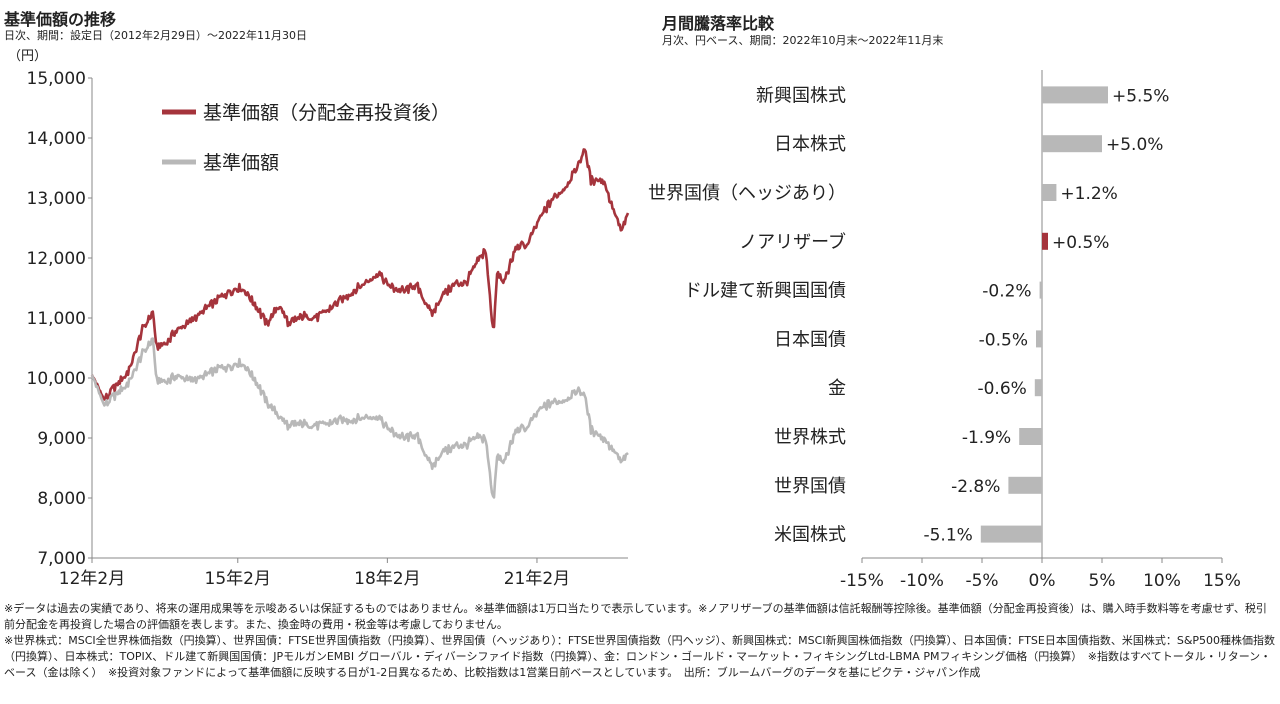 The width and height of the screenshot is (1280, 704). What do you see at coordinates (810, 339) in the screenshot?
I see `category-label: 日本国債` at bounding box center [810, 339].